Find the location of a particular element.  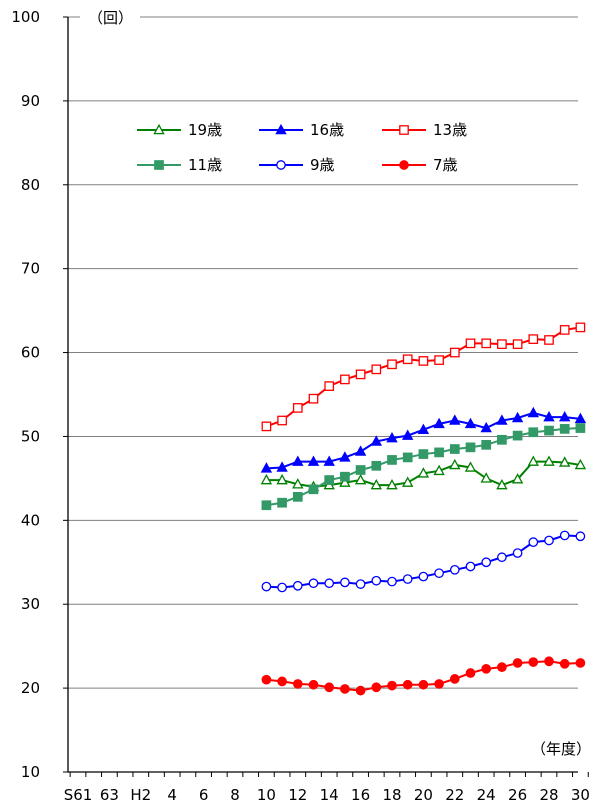

data-point-11歳-H10 is located at coordinates (266, 505).